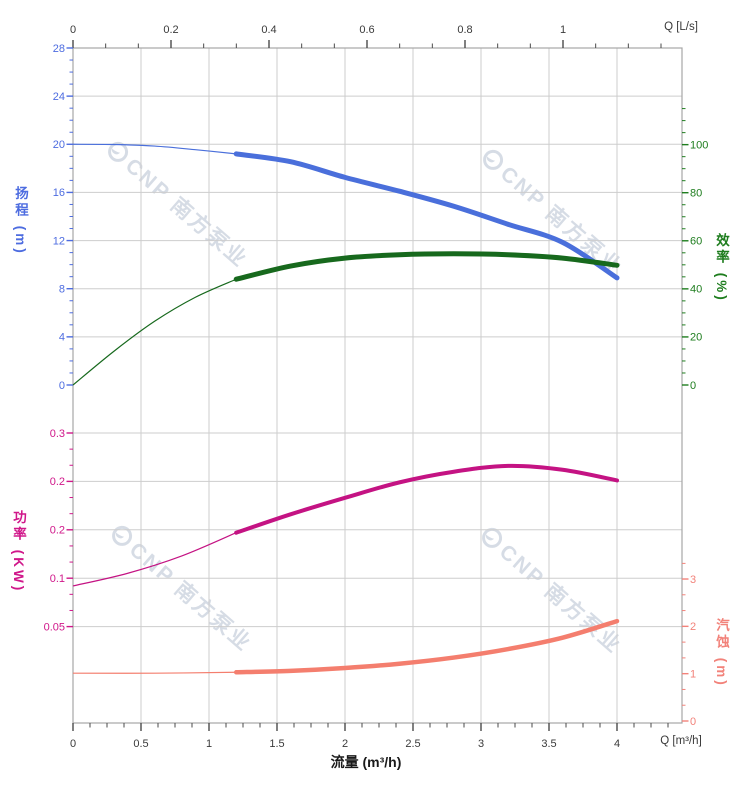 The image size is (752, 797). I want to click on flow-axis-title: 流量 (m³/h), so click(366, 762).